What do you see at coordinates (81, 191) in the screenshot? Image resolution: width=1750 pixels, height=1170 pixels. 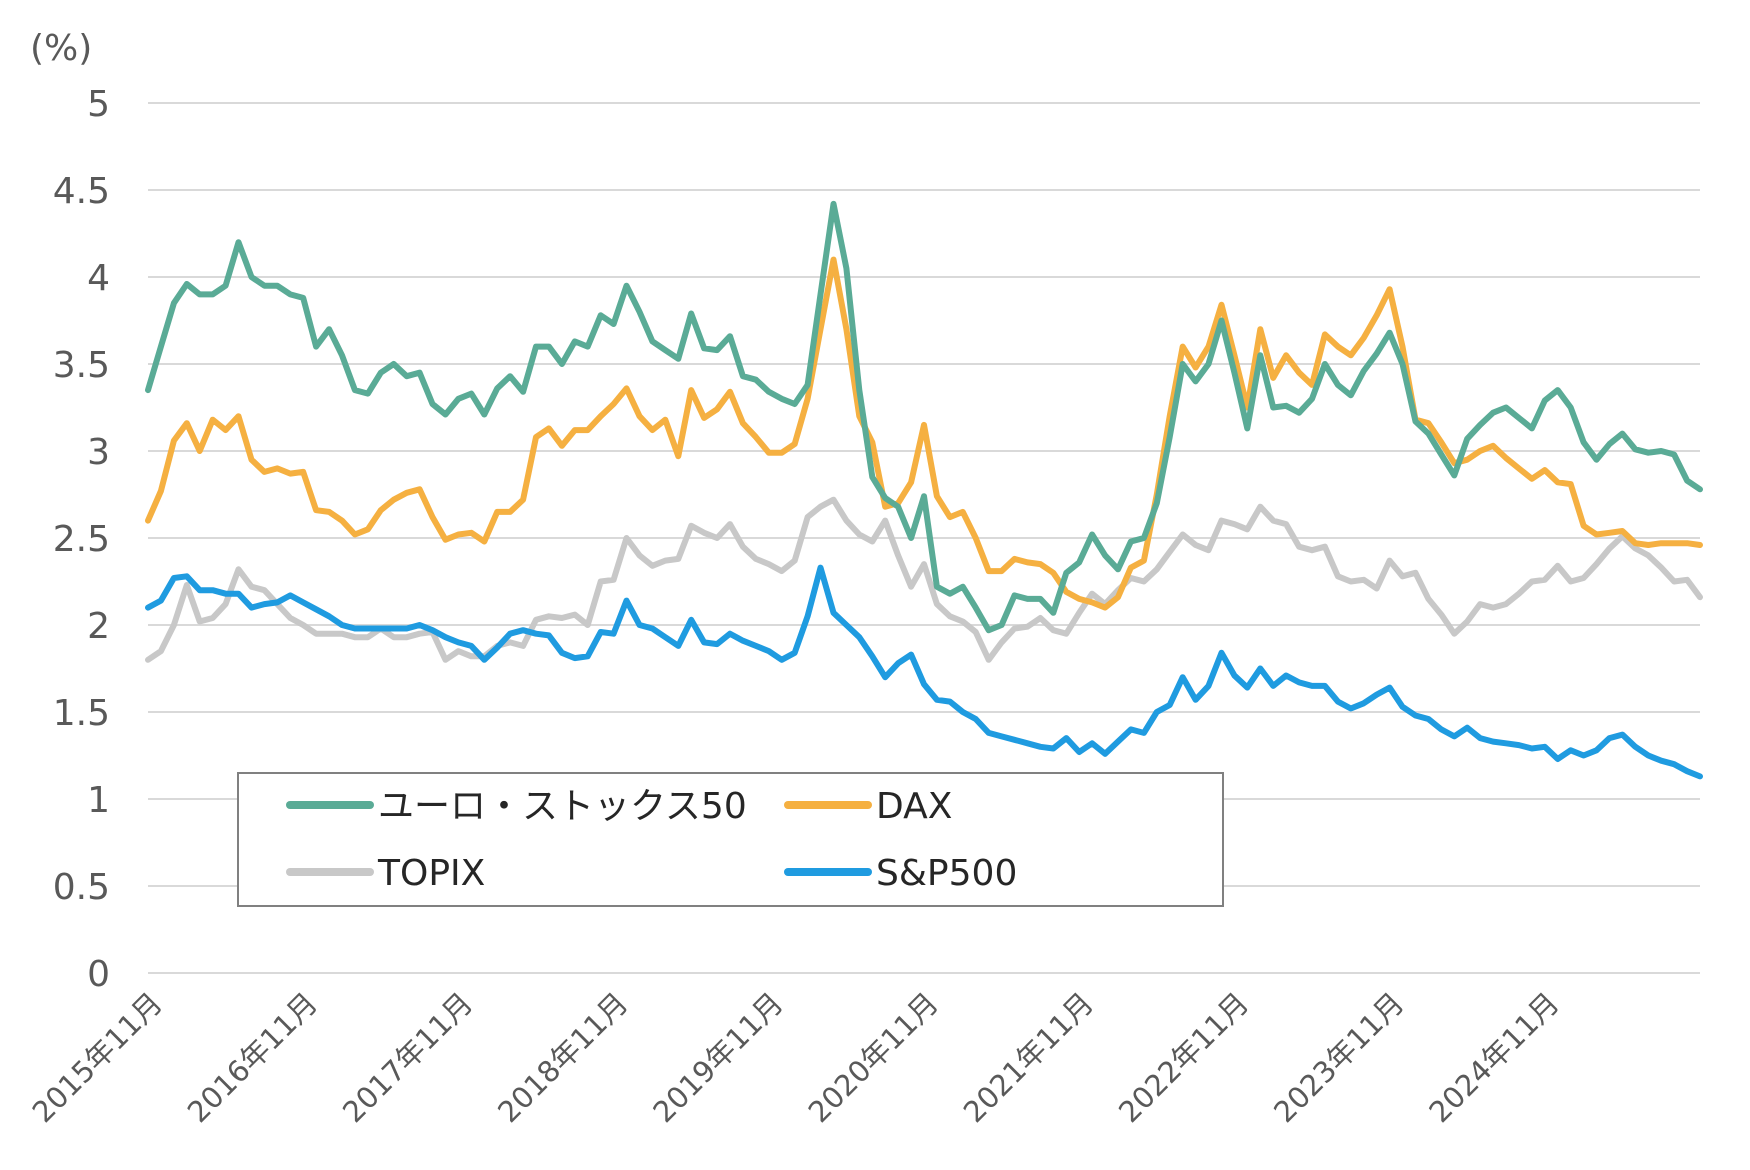 I see `y-tick-label: 4.5` at bounding box center [81, 191].